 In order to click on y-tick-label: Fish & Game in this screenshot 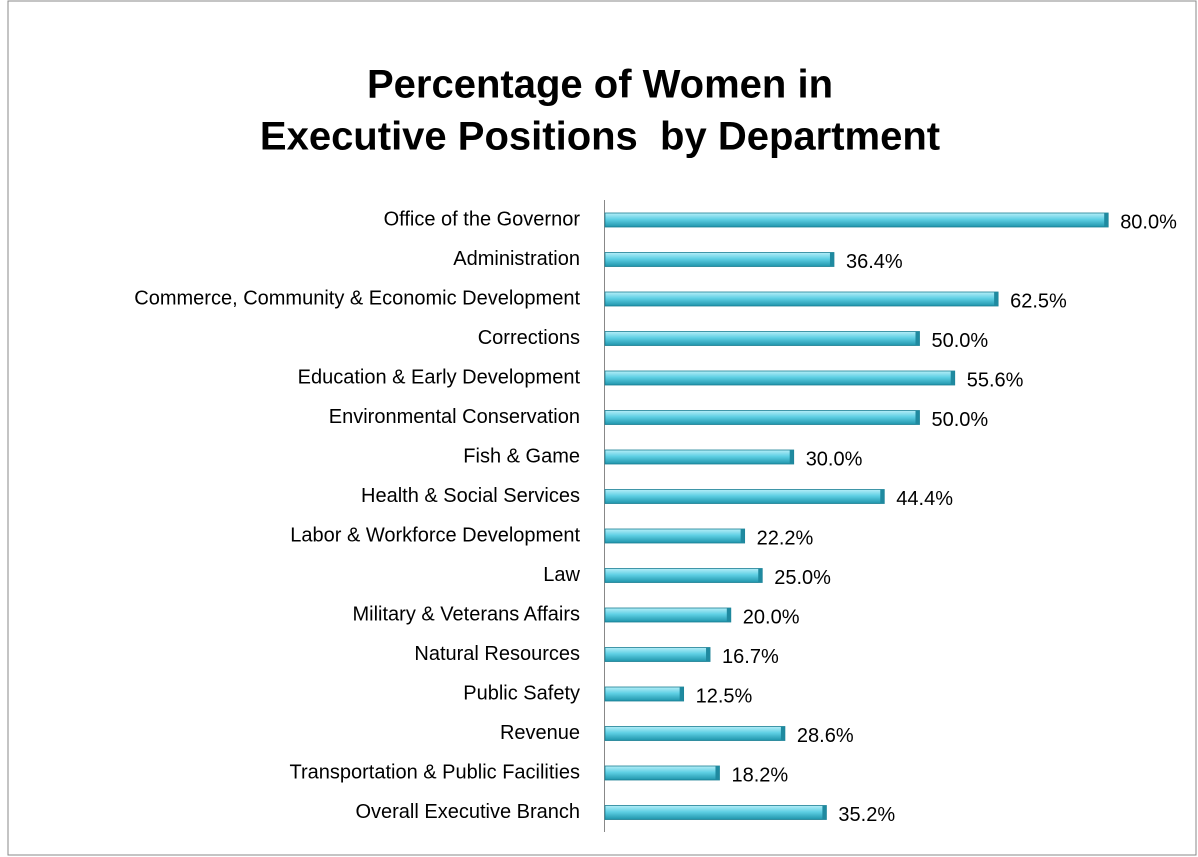, I will do `click(521, 456)`.